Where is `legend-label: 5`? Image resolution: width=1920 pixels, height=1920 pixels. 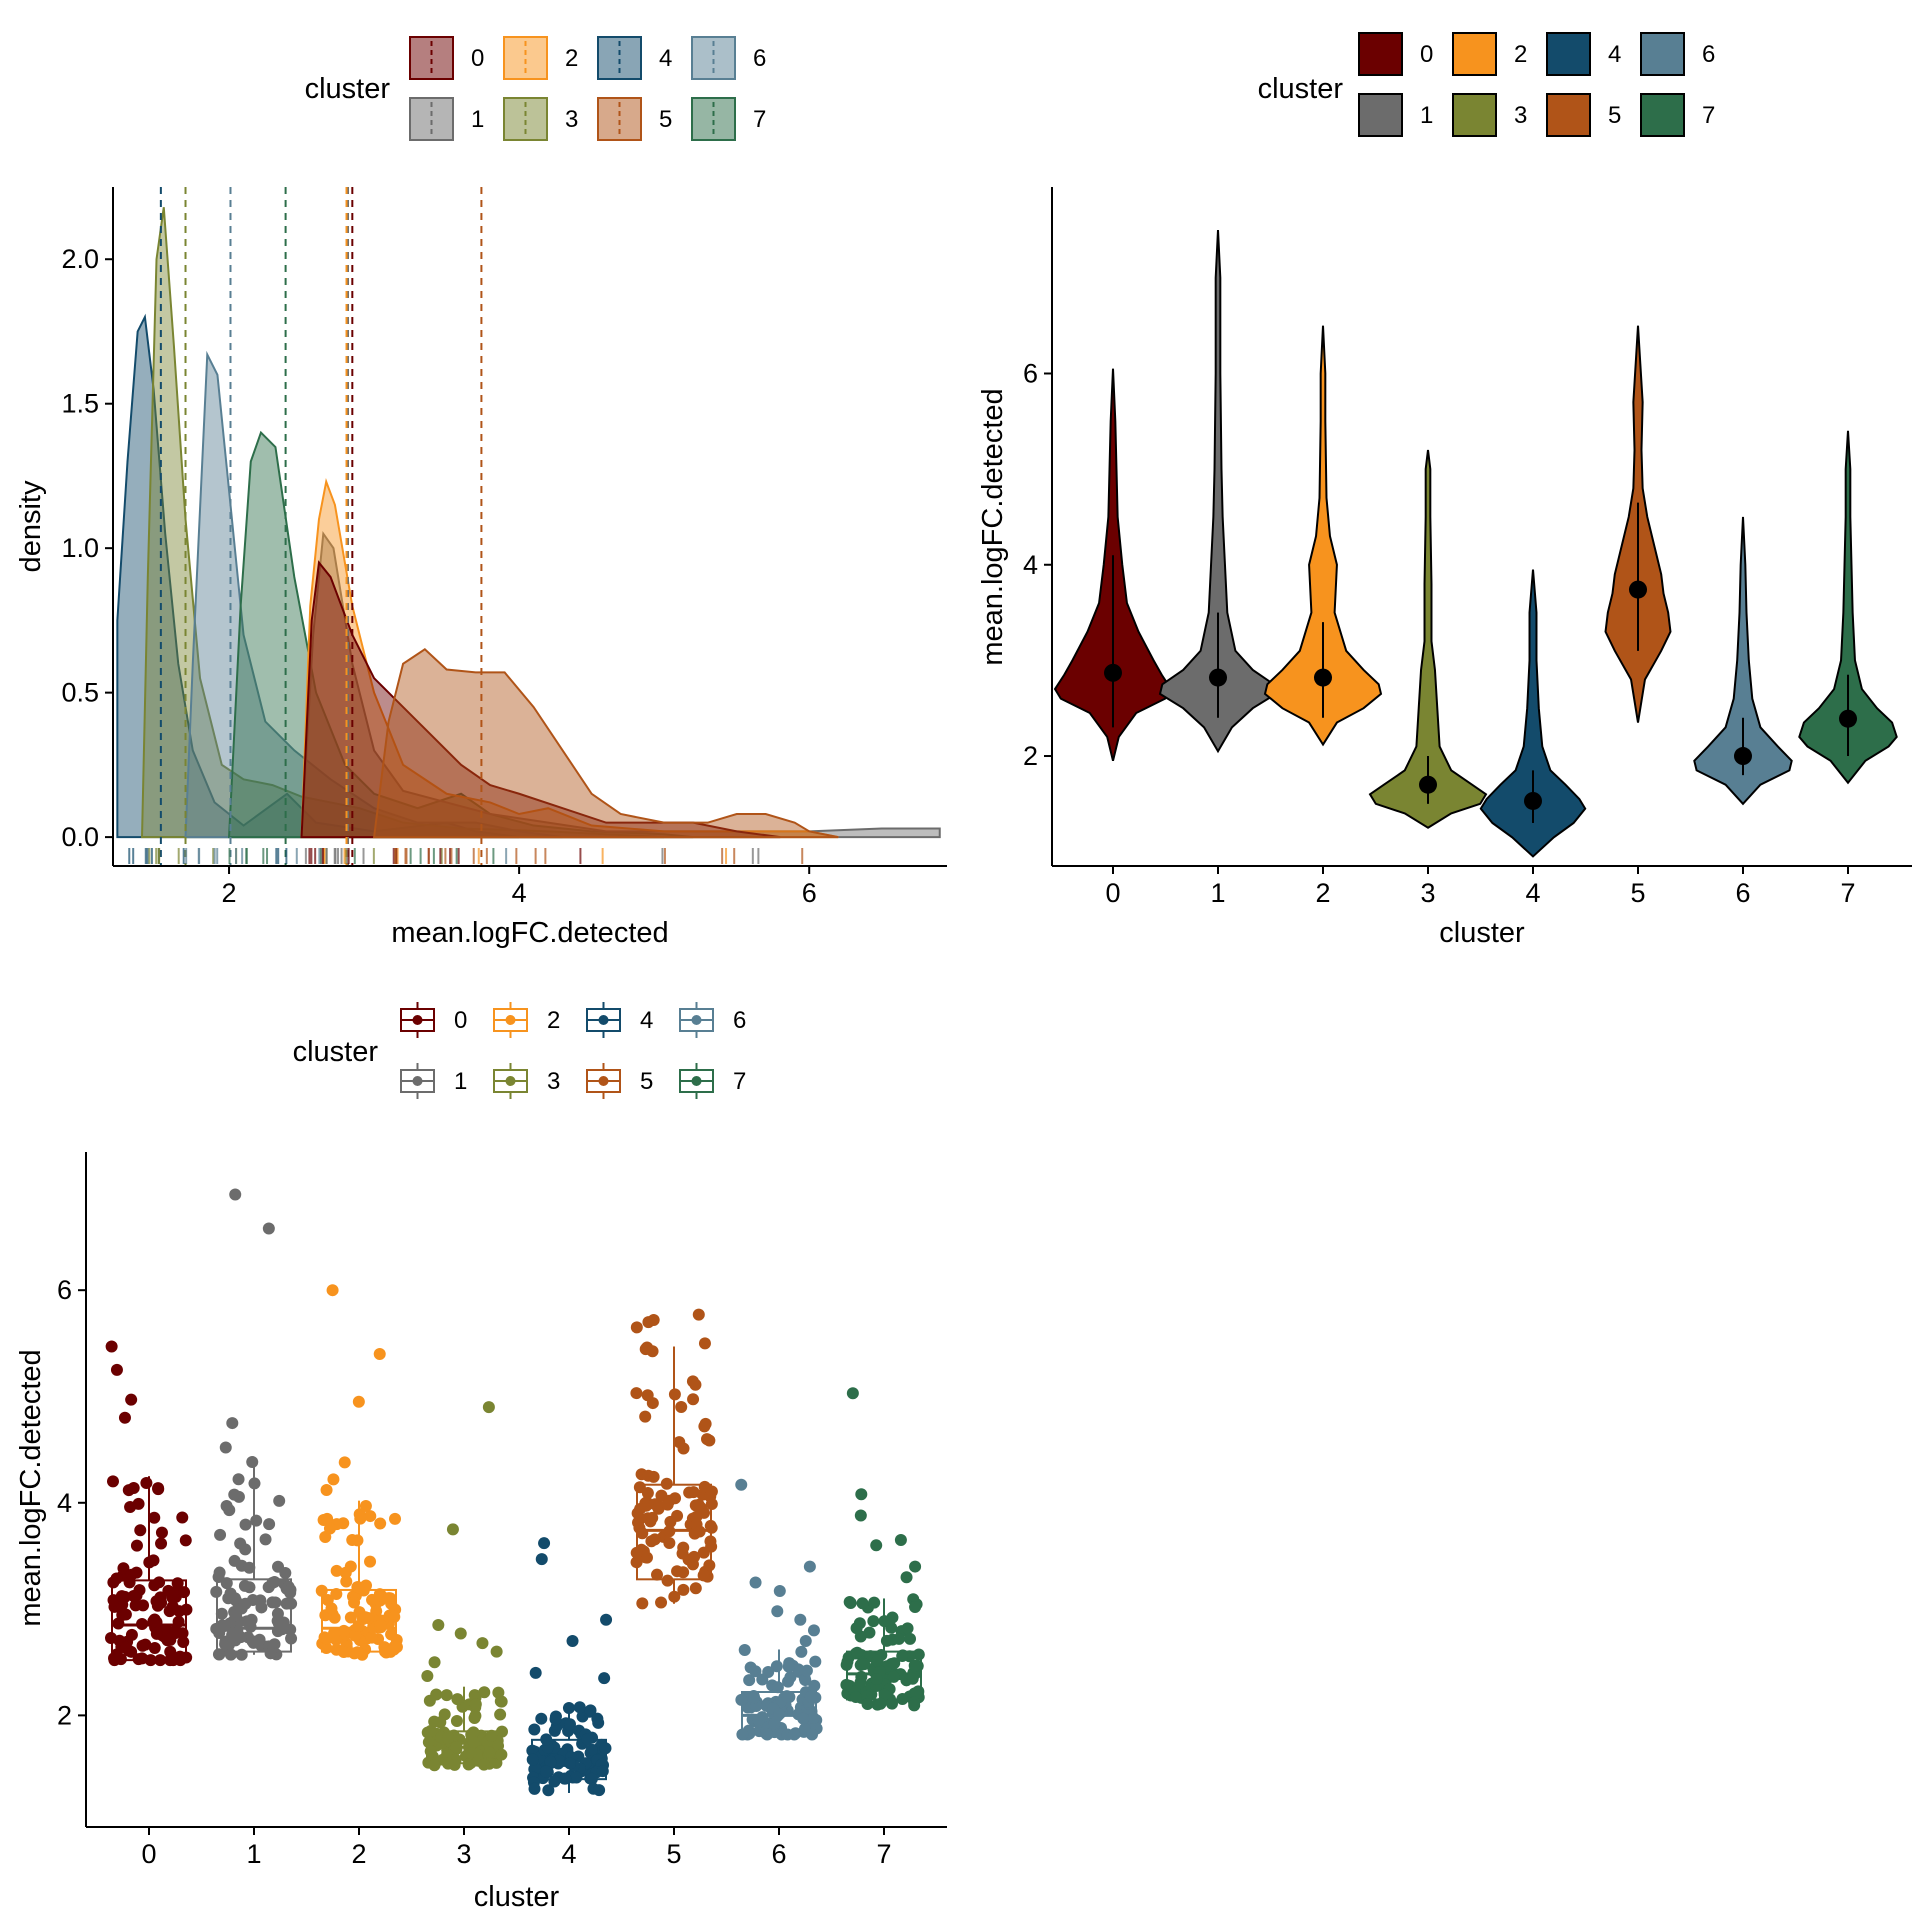 legend-label: 5 is located at coordinates (646, 1081).